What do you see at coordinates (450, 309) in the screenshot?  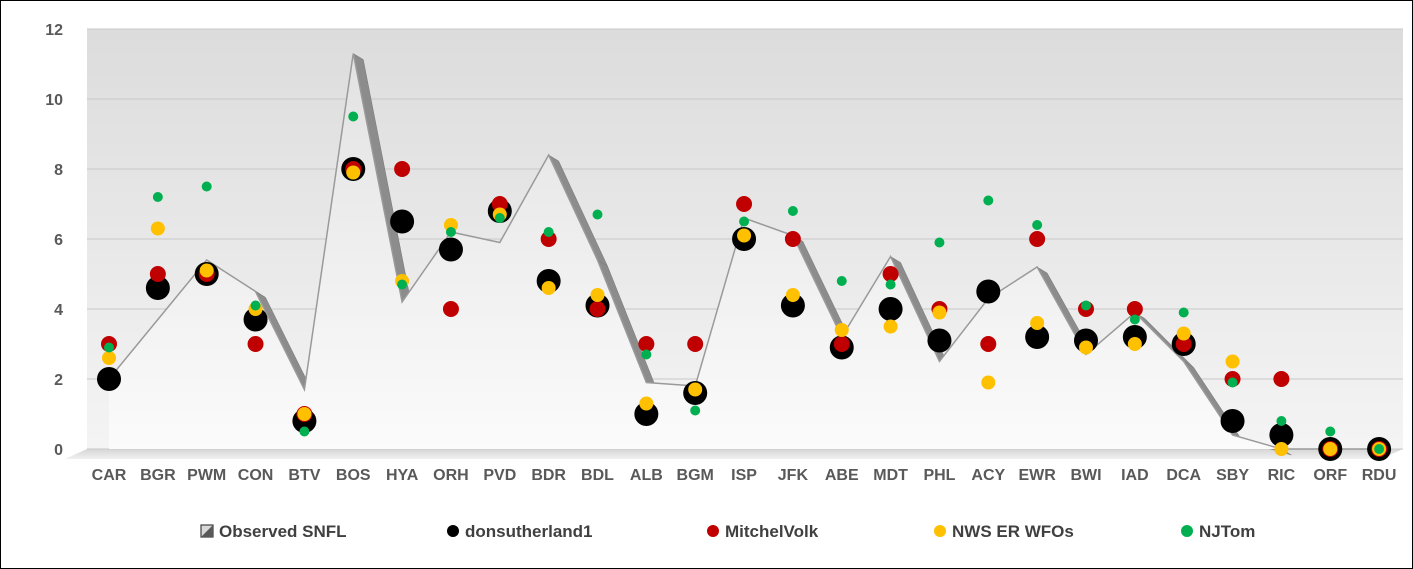 I see `marker-mitchelvolk-orh` at bounding box center [450, 309].